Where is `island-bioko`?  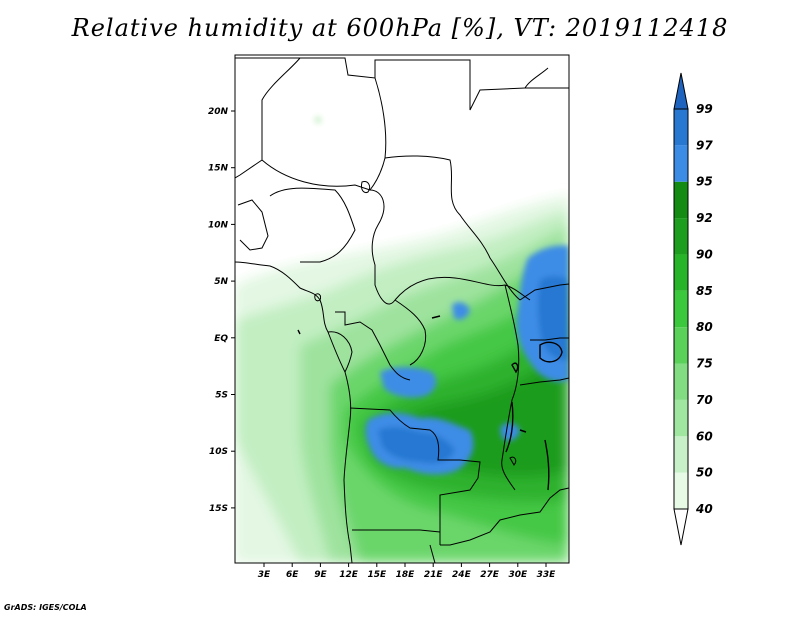
island-bioko is located at coordinates (317, 297).